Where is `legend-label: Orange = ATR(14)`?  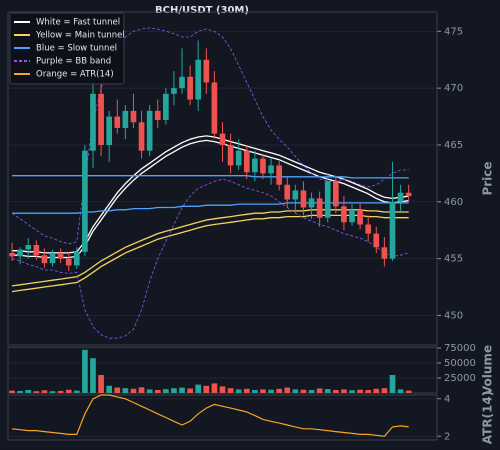 legend-label: Orange = ATR(14) is located at coordinates (75, 75).